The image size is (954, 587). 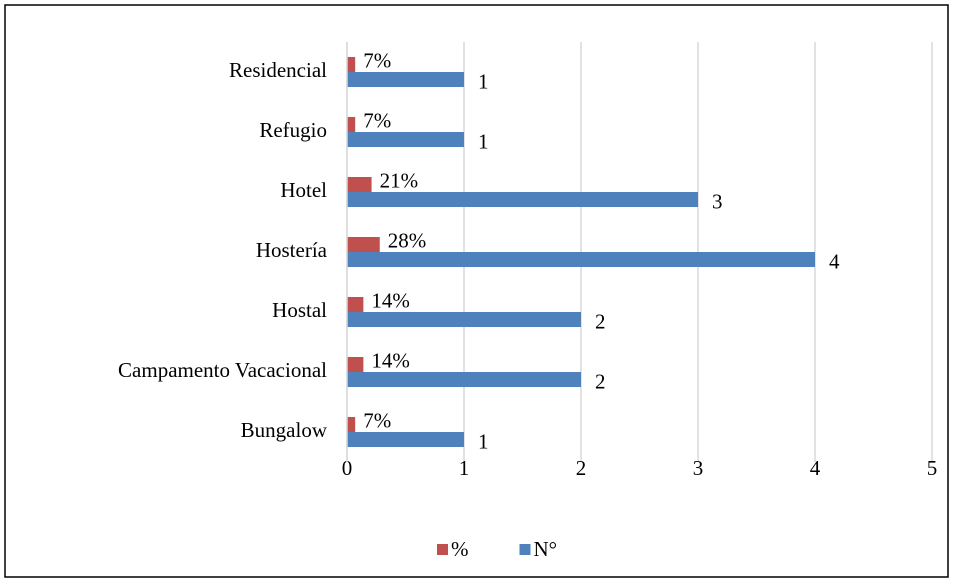 What do you see at coordinates (399, 180) in the screenshot?
I see `data-label: 21%` at bounding box center [399, 180].